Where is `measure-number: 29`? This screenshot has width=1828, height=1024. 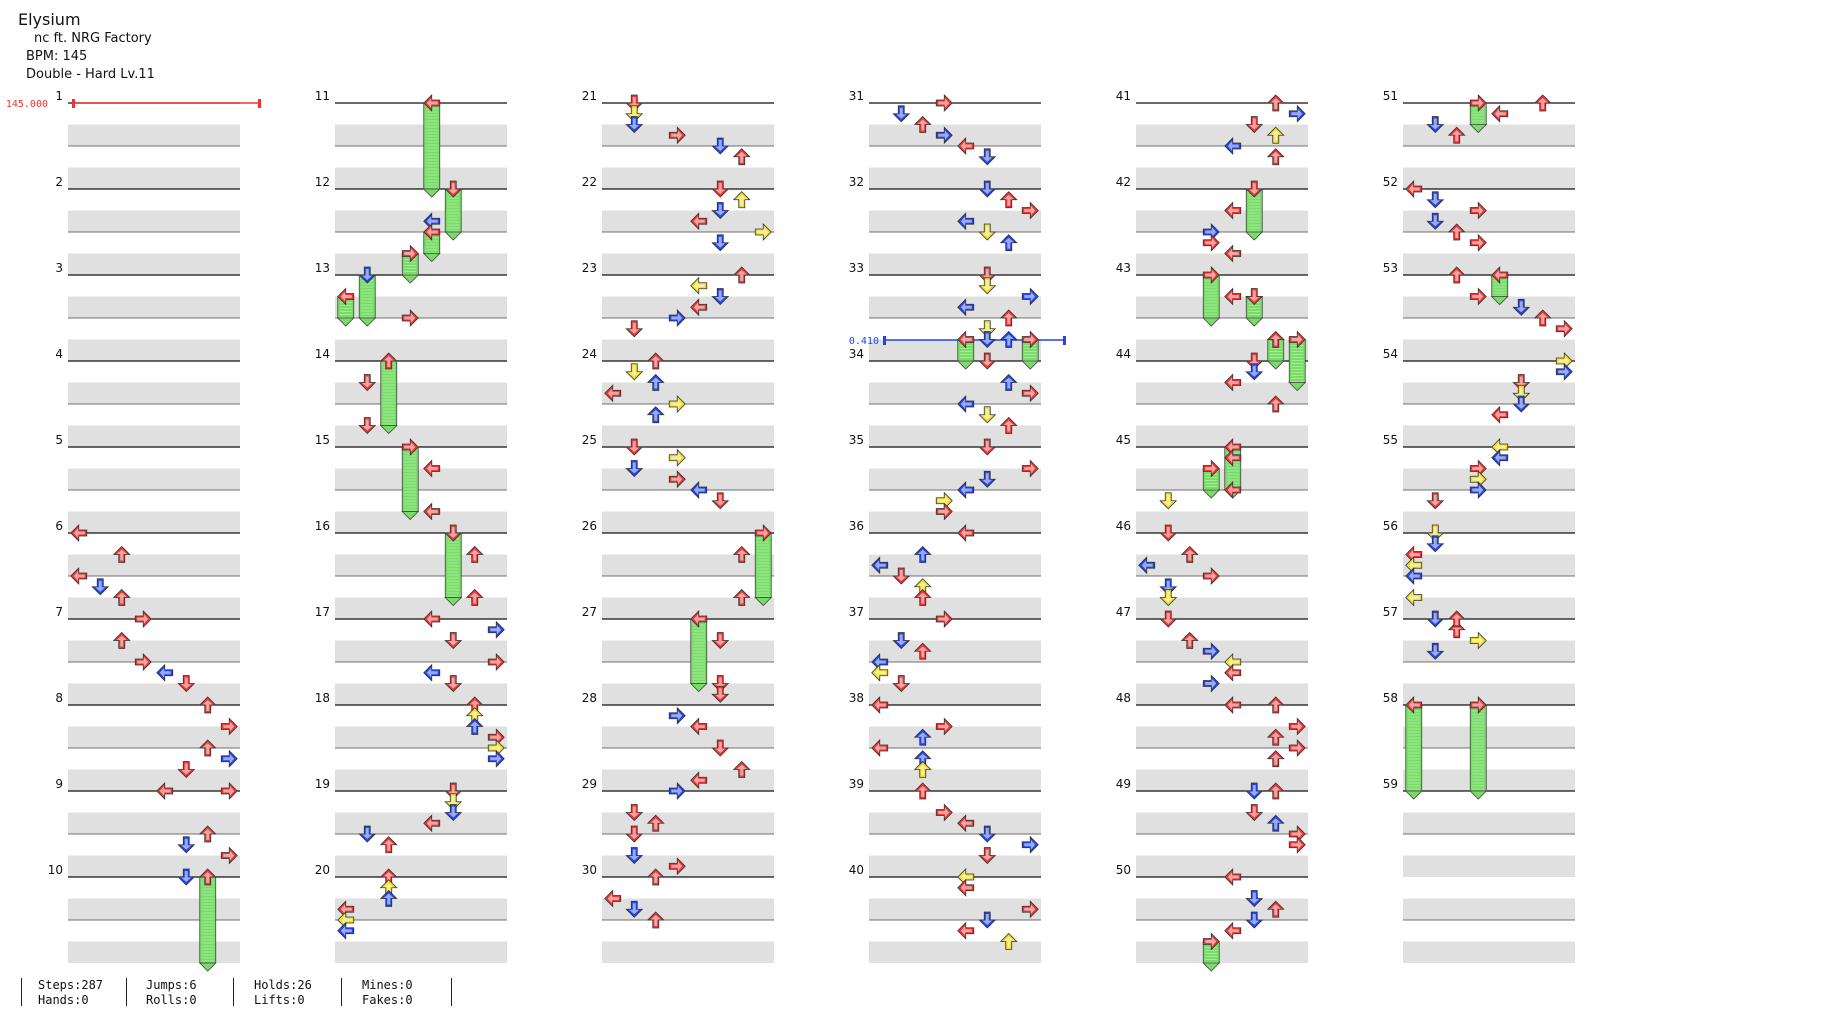 measure-number: 29 is located at coordinates (589, 784).